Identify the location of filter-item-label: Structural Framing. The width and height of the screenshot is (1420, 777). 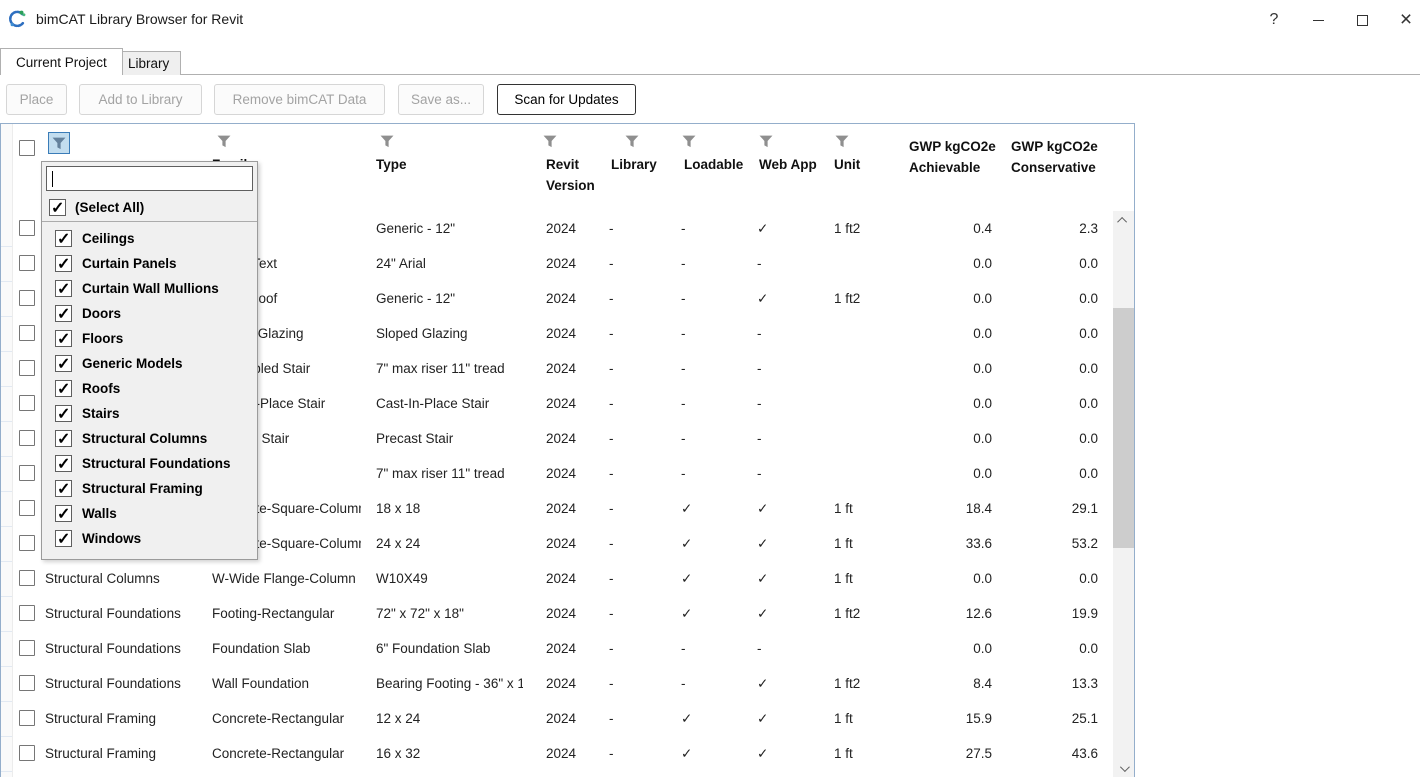
(142, 488).